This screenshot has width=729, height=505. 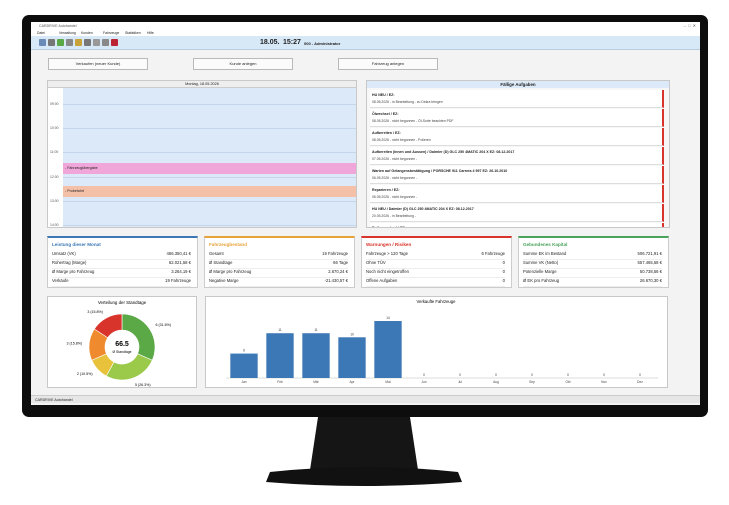 What do you see at coordinates (121, 255) in the screenshot?
I see `kpi-row: Umsatz (VK) 466.350,41 €` at bounding box center [121, 255].